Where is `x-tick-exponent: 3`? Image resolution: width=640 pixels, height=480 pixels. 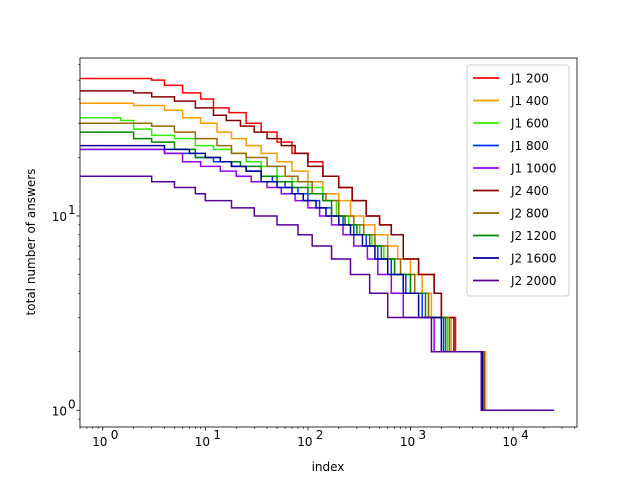 x-tick-exponent: 3 is located at coordinates (422, 435).